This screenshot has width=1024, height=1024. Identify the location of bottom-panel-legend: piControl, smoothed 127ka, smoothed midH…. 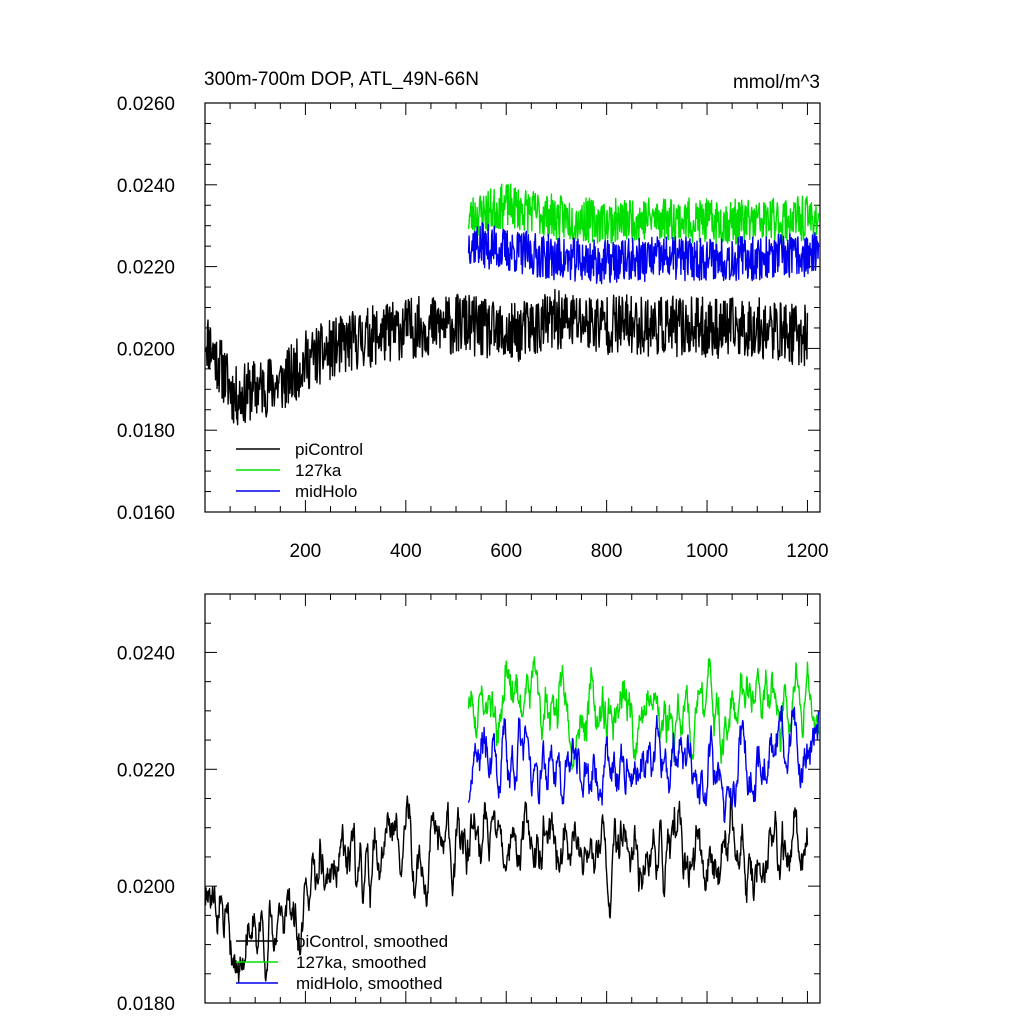
(342, 962).